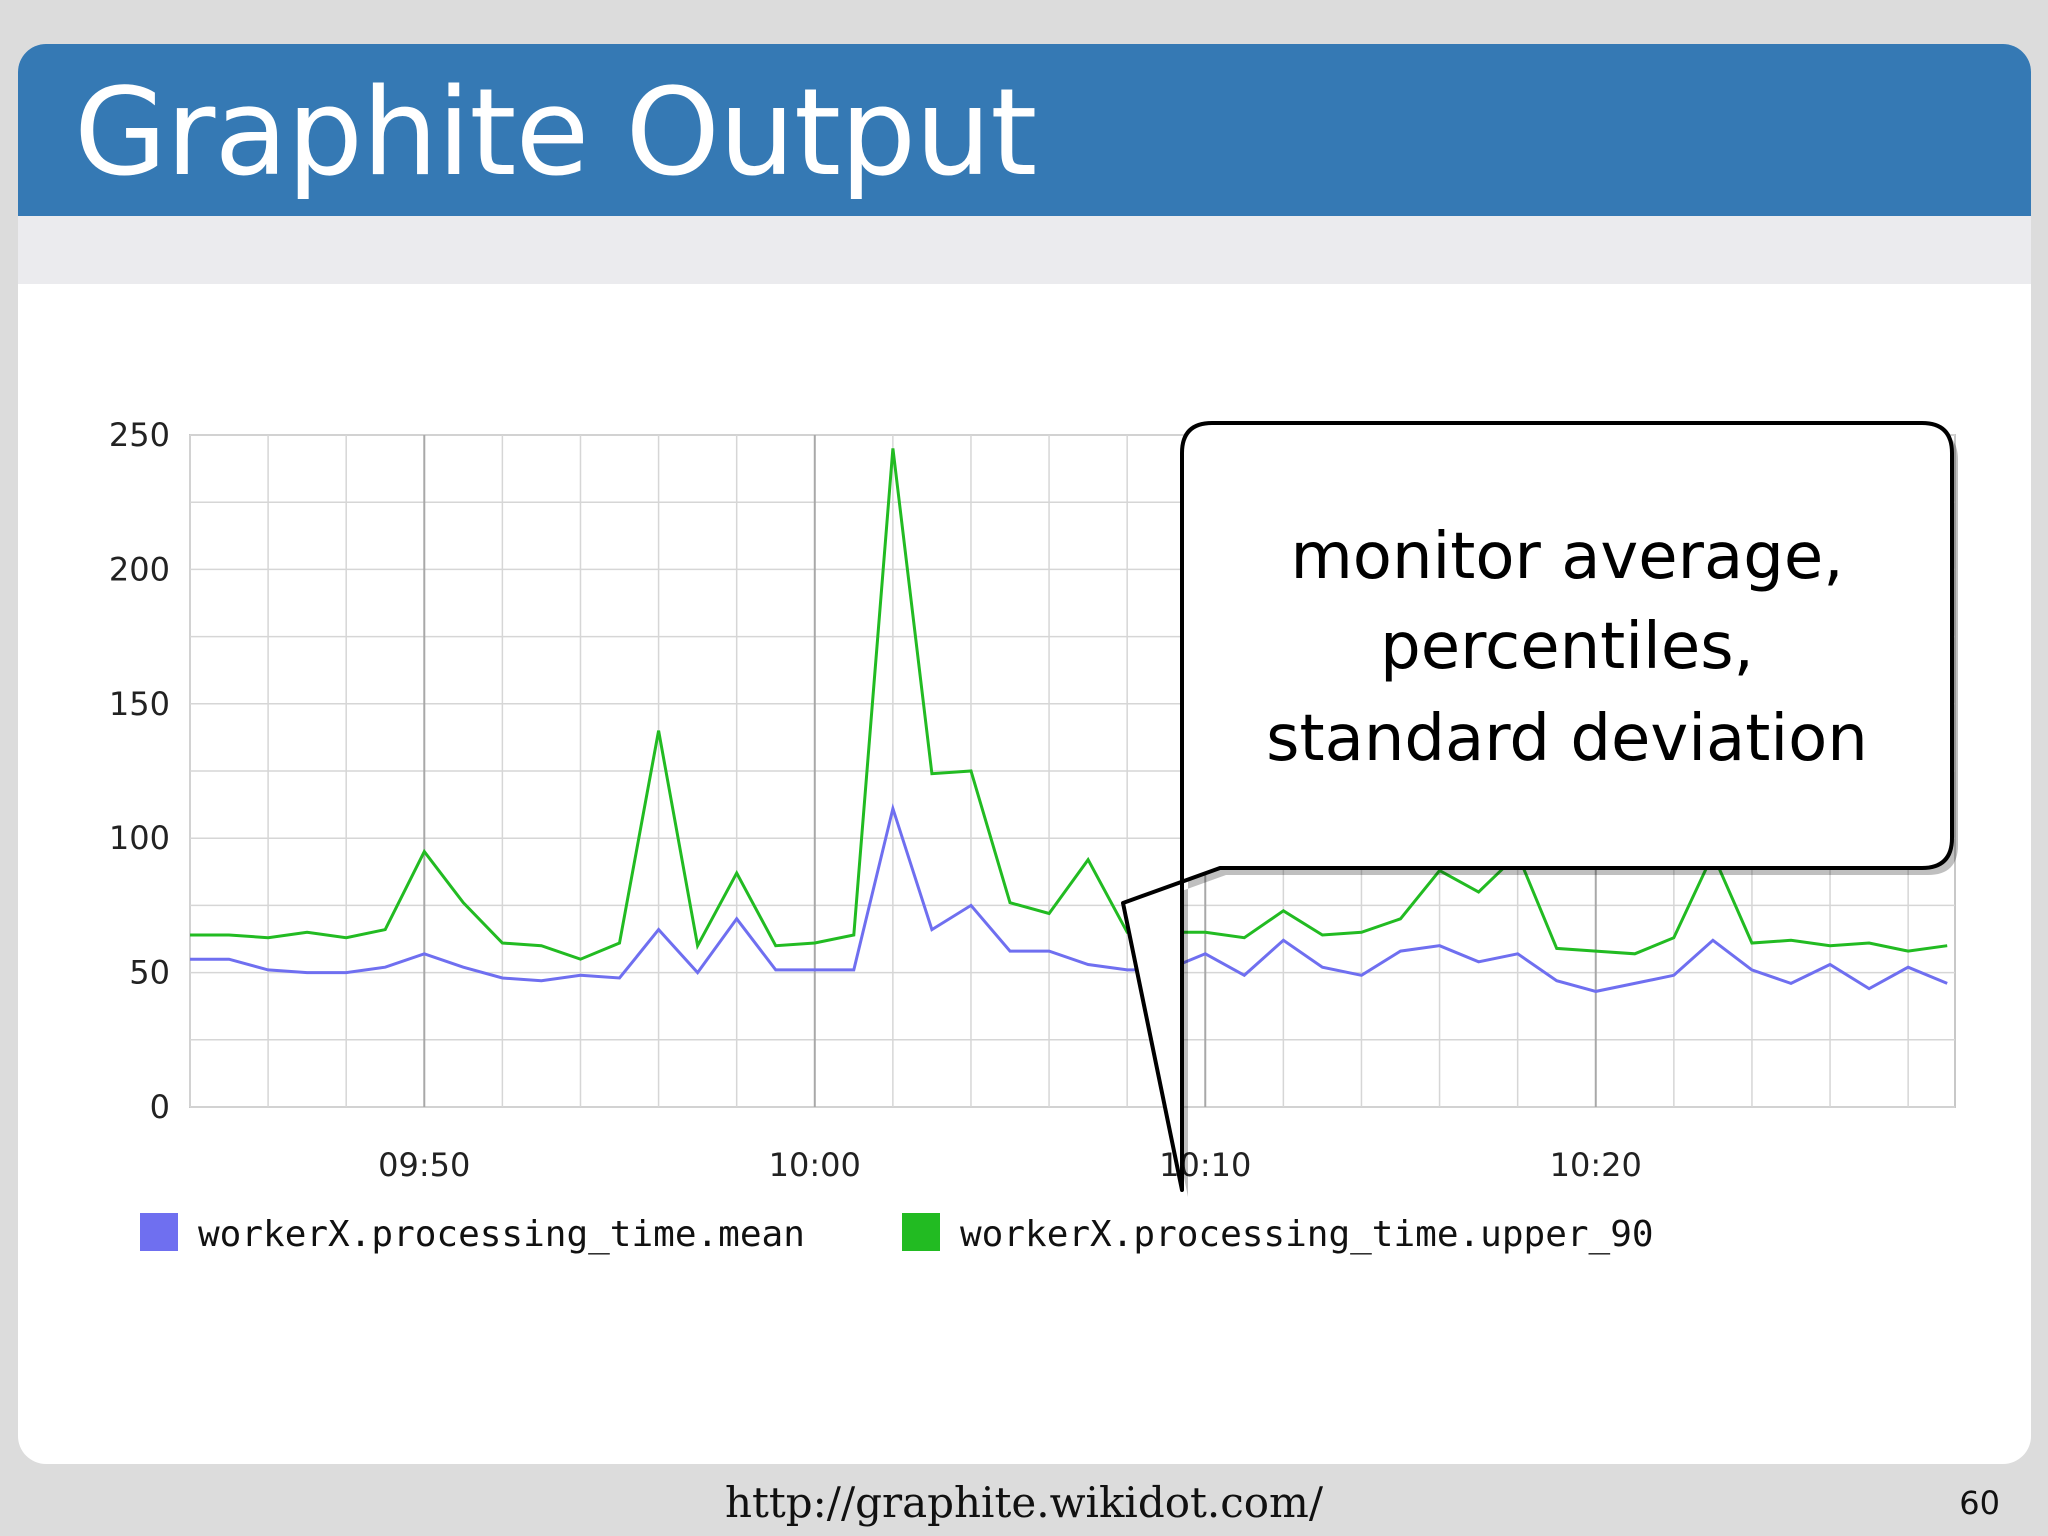 The width and height of the screenshot is (2048, 1536). I want to click on y-tick-label: 0, so click(160, 1107).